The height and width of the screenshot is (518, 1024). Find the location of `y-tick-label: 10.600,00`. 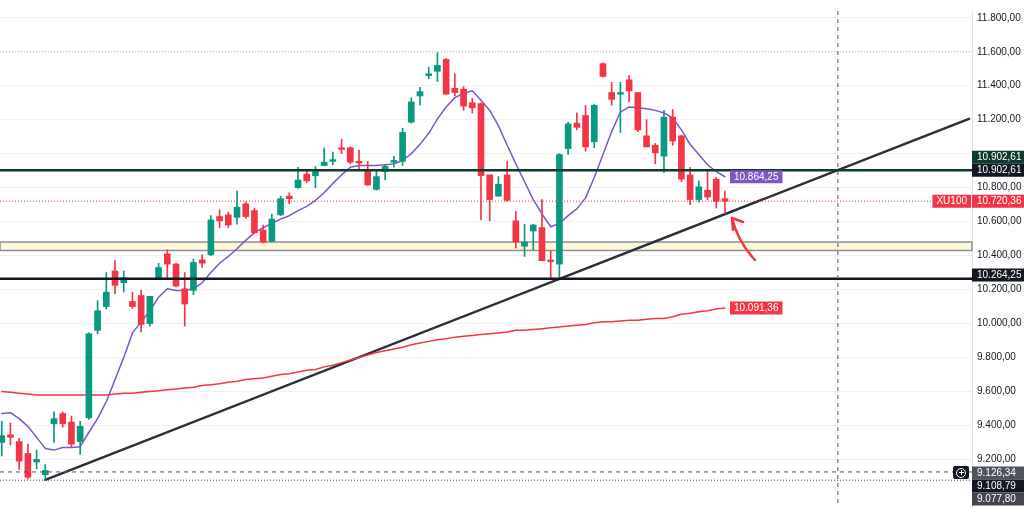

y-tick-label: 10.600,00 is located at coordinates (999, 221).